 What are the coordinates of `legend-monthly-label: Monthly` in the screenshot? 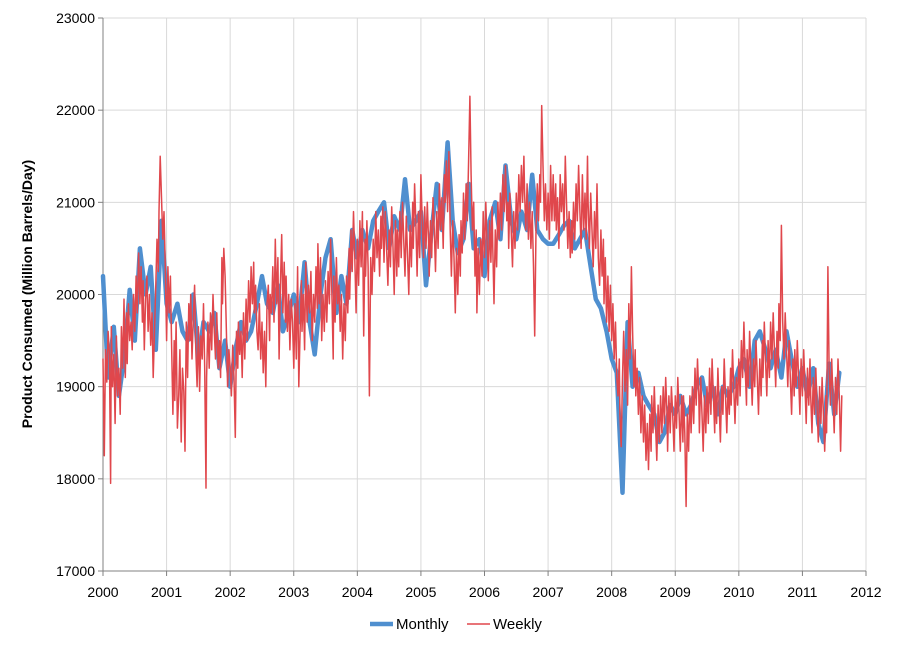 It's located at (422, 624).